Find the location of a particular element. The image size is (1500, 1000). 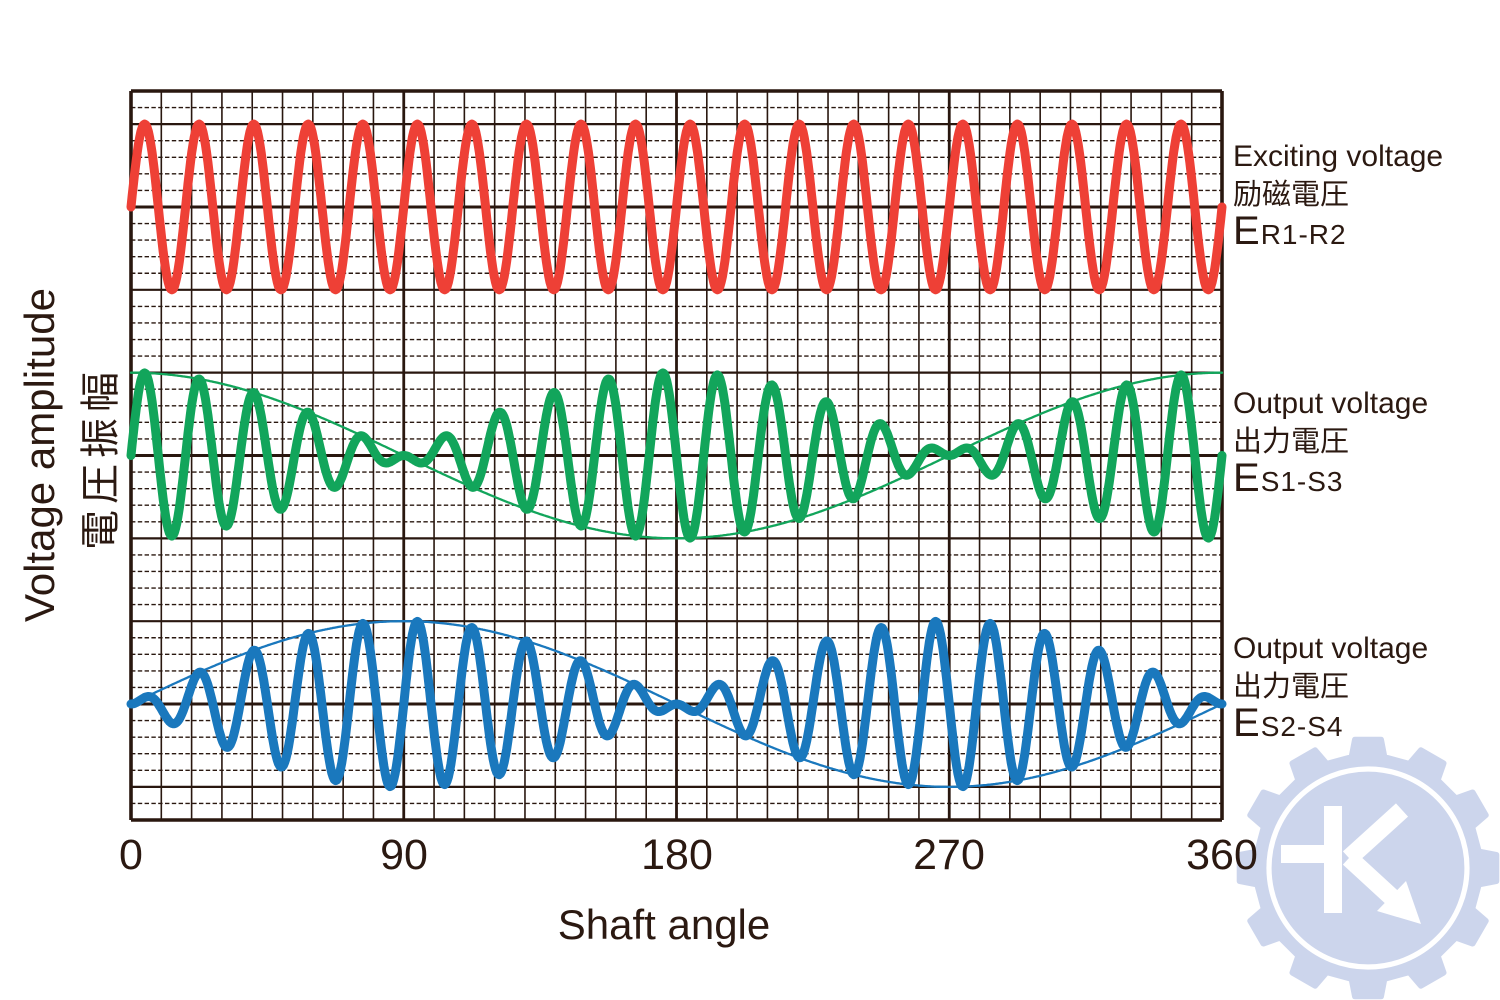

gear-logo-watermark is located at coordinates (1368, 868).